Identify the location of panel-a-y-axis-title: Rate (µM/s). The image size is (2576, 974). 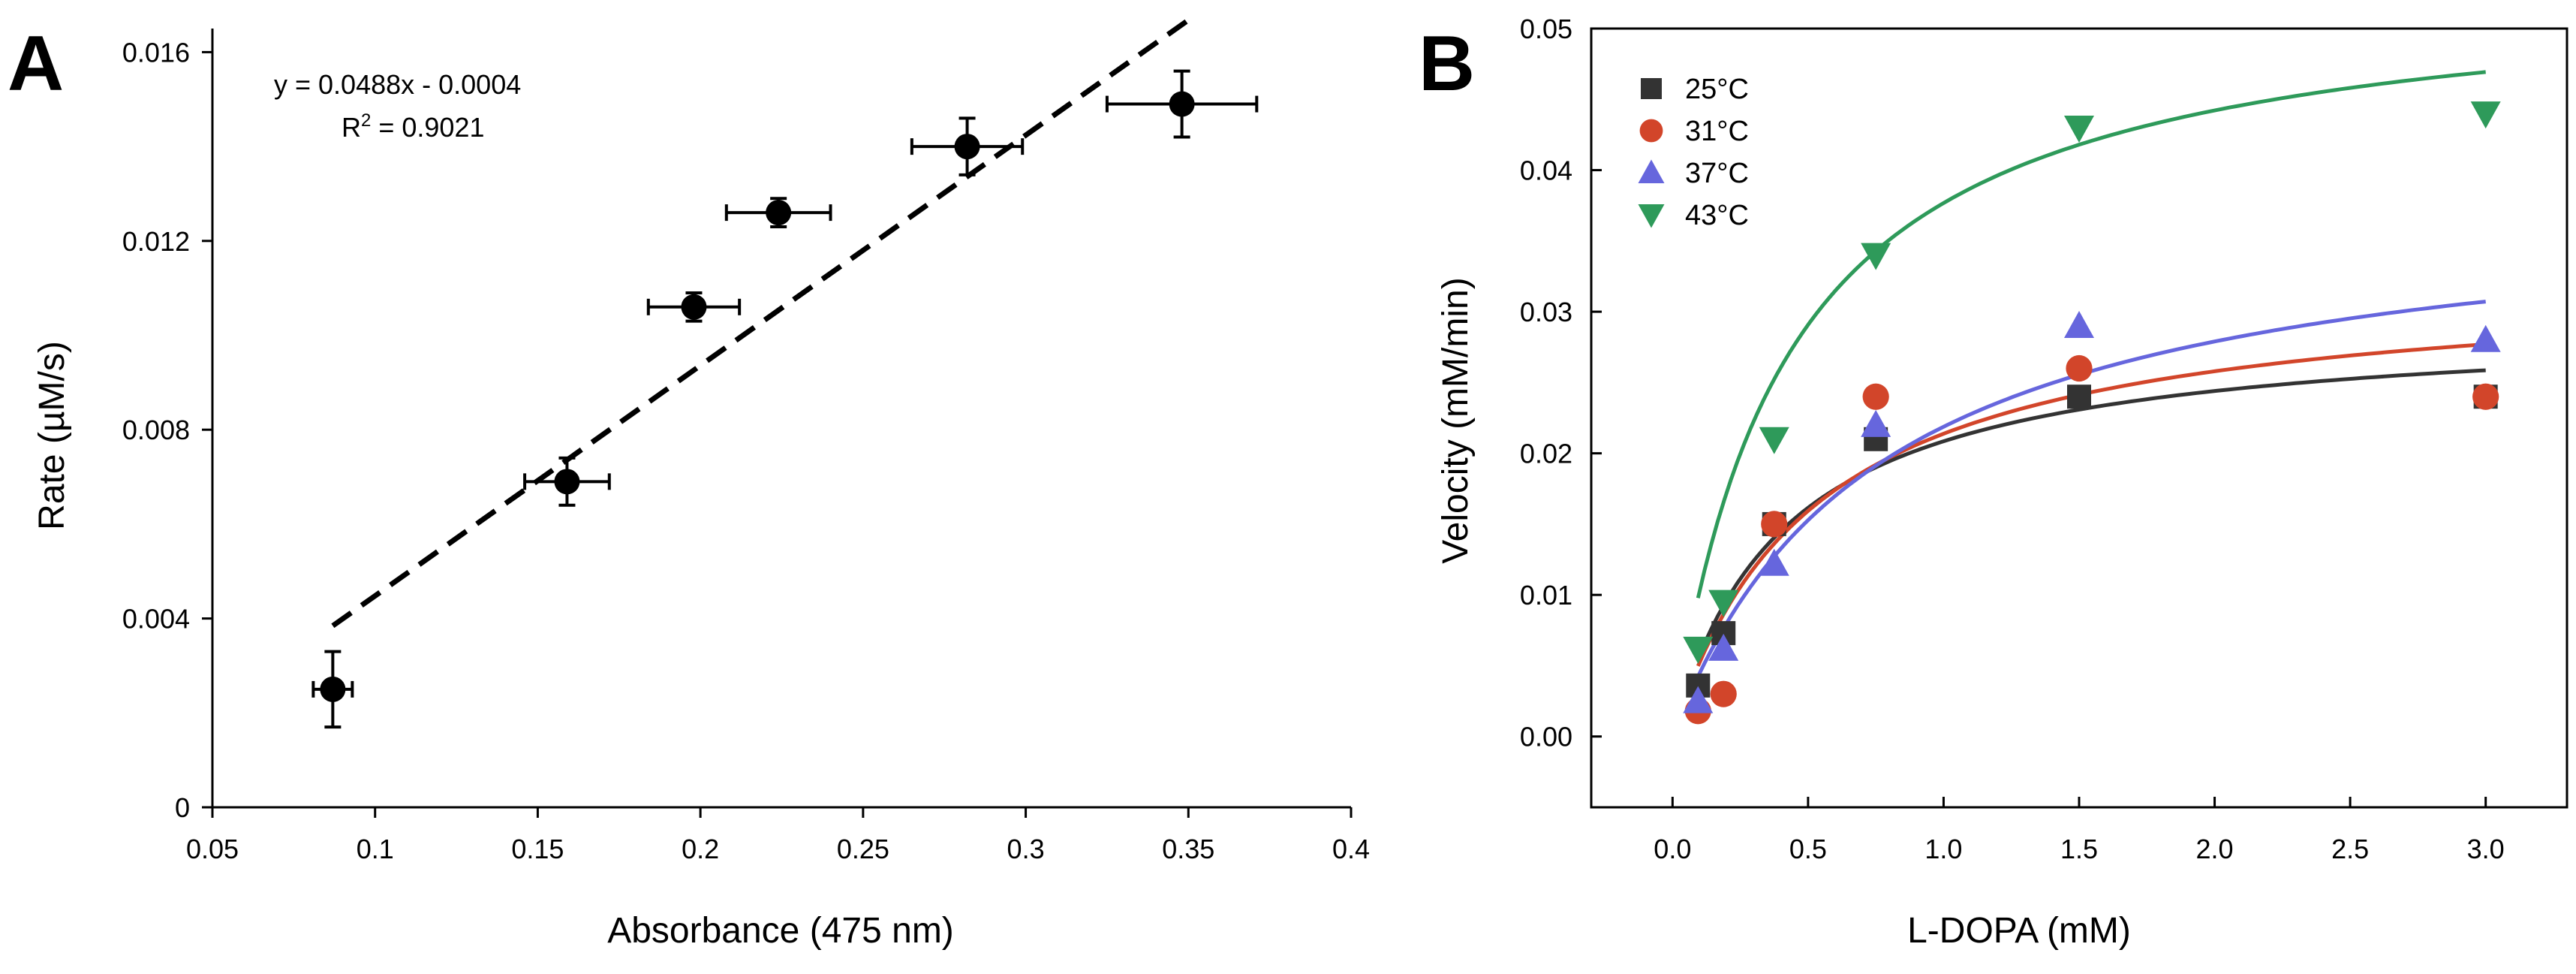
(52, 435).